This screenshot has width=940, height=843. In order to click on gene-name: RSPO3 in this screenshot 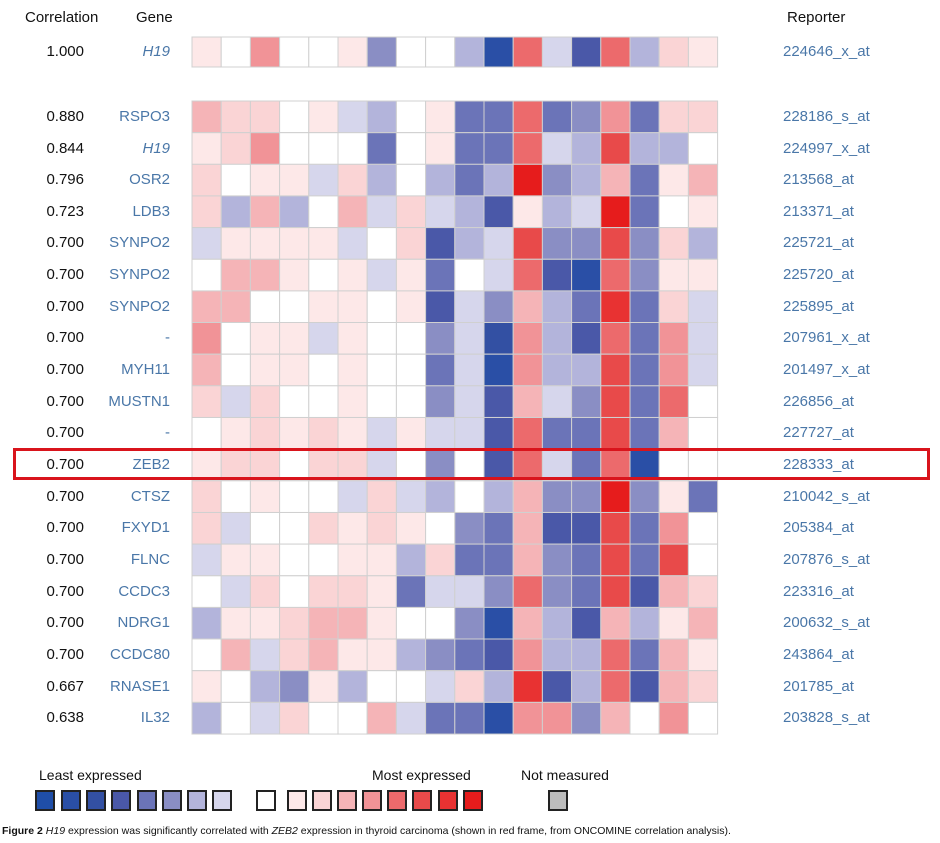, I will do `click(144, 116)`.